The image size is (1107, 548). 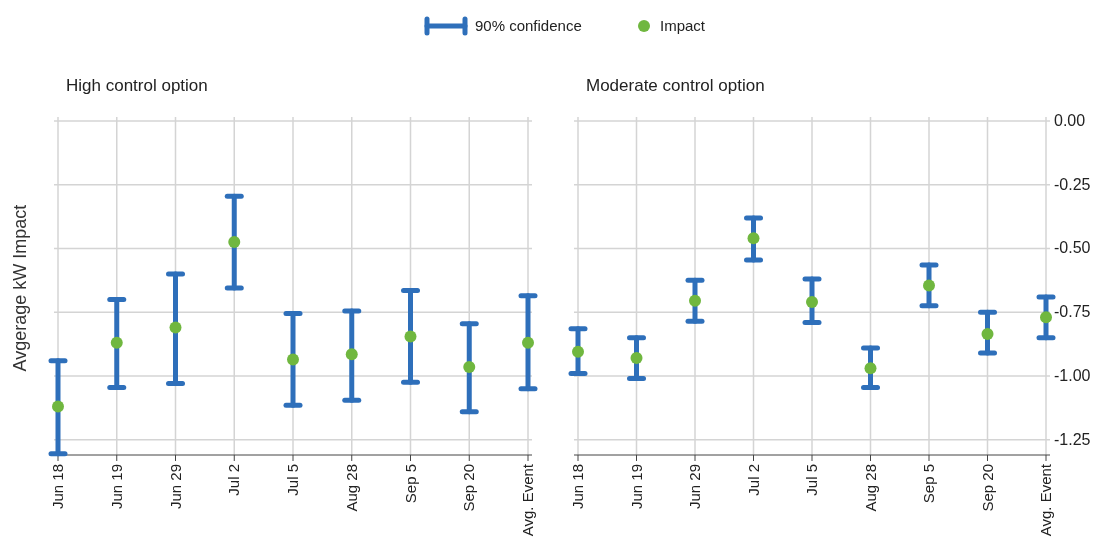 What do you see at coordinates (1072, 312) in the screenshot?
I see `y-tick-label: -0.75` at bounding box center [1072, 312].